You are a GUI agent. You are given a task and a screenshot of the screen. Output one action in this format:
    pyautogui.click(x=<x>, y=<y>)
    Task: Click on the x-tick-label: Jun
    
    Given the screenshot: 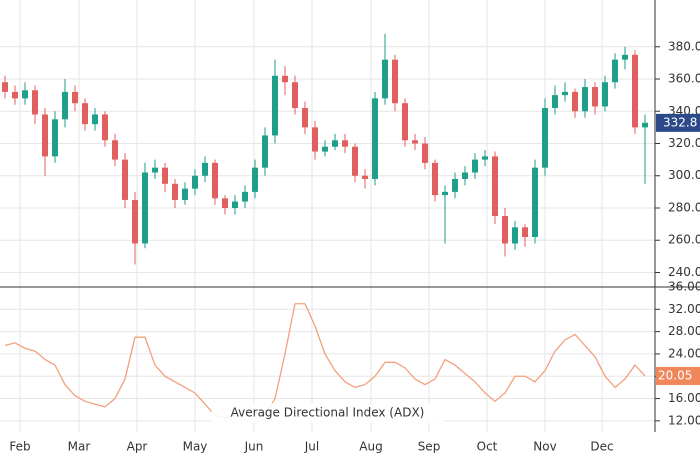 What is the action you would take?
    pyautogui.click(x=254, y=447)
    